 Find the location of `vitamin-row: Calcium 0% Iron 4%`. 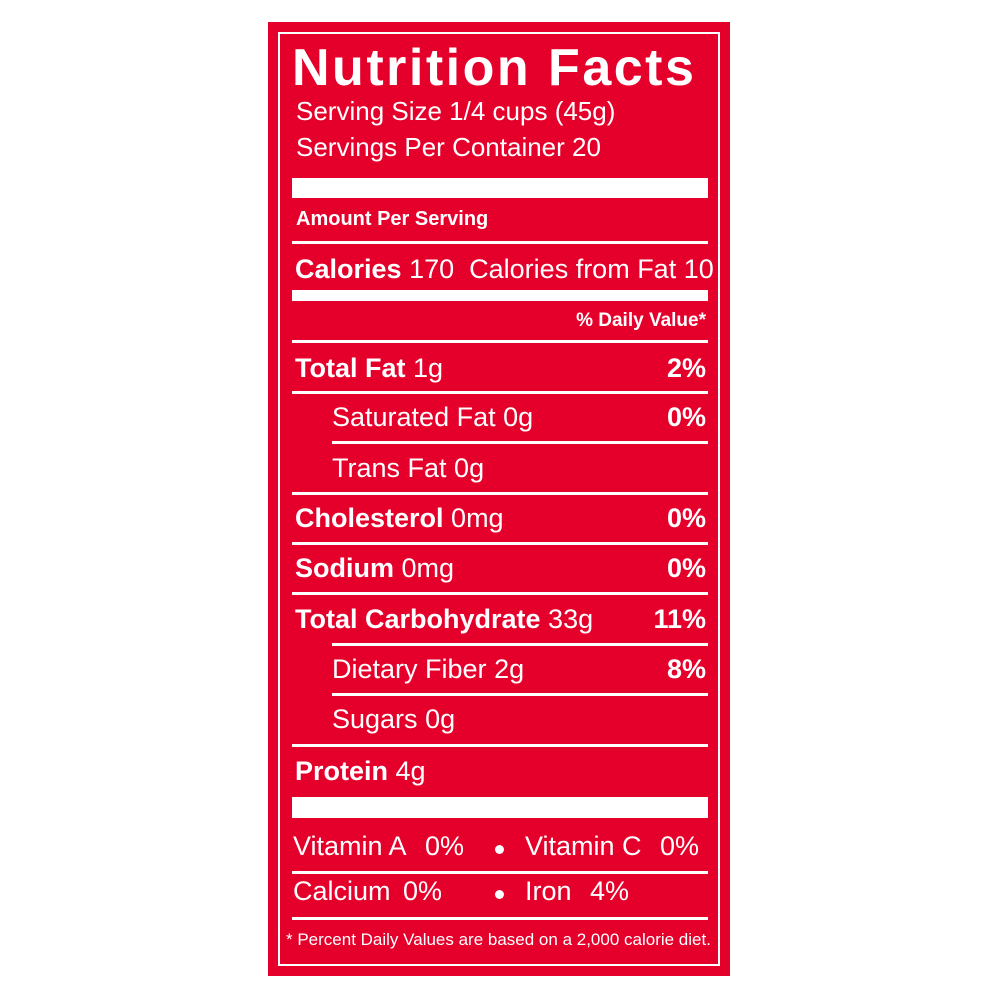

vitamin-row: Calcium 0% Iron 4% is located at coordinates (499, 894).